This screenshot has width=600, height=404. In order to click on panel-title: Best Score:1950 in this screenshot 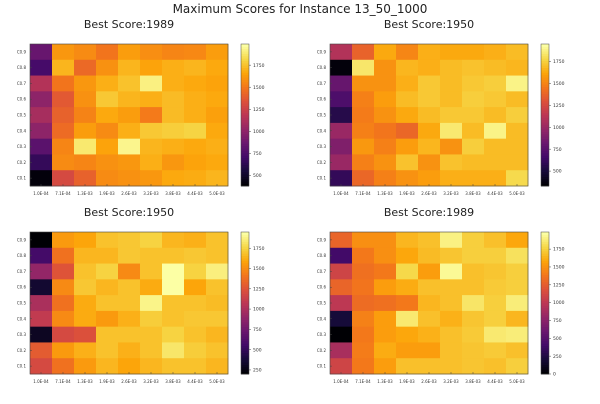, I will do `click(129, 212)`.